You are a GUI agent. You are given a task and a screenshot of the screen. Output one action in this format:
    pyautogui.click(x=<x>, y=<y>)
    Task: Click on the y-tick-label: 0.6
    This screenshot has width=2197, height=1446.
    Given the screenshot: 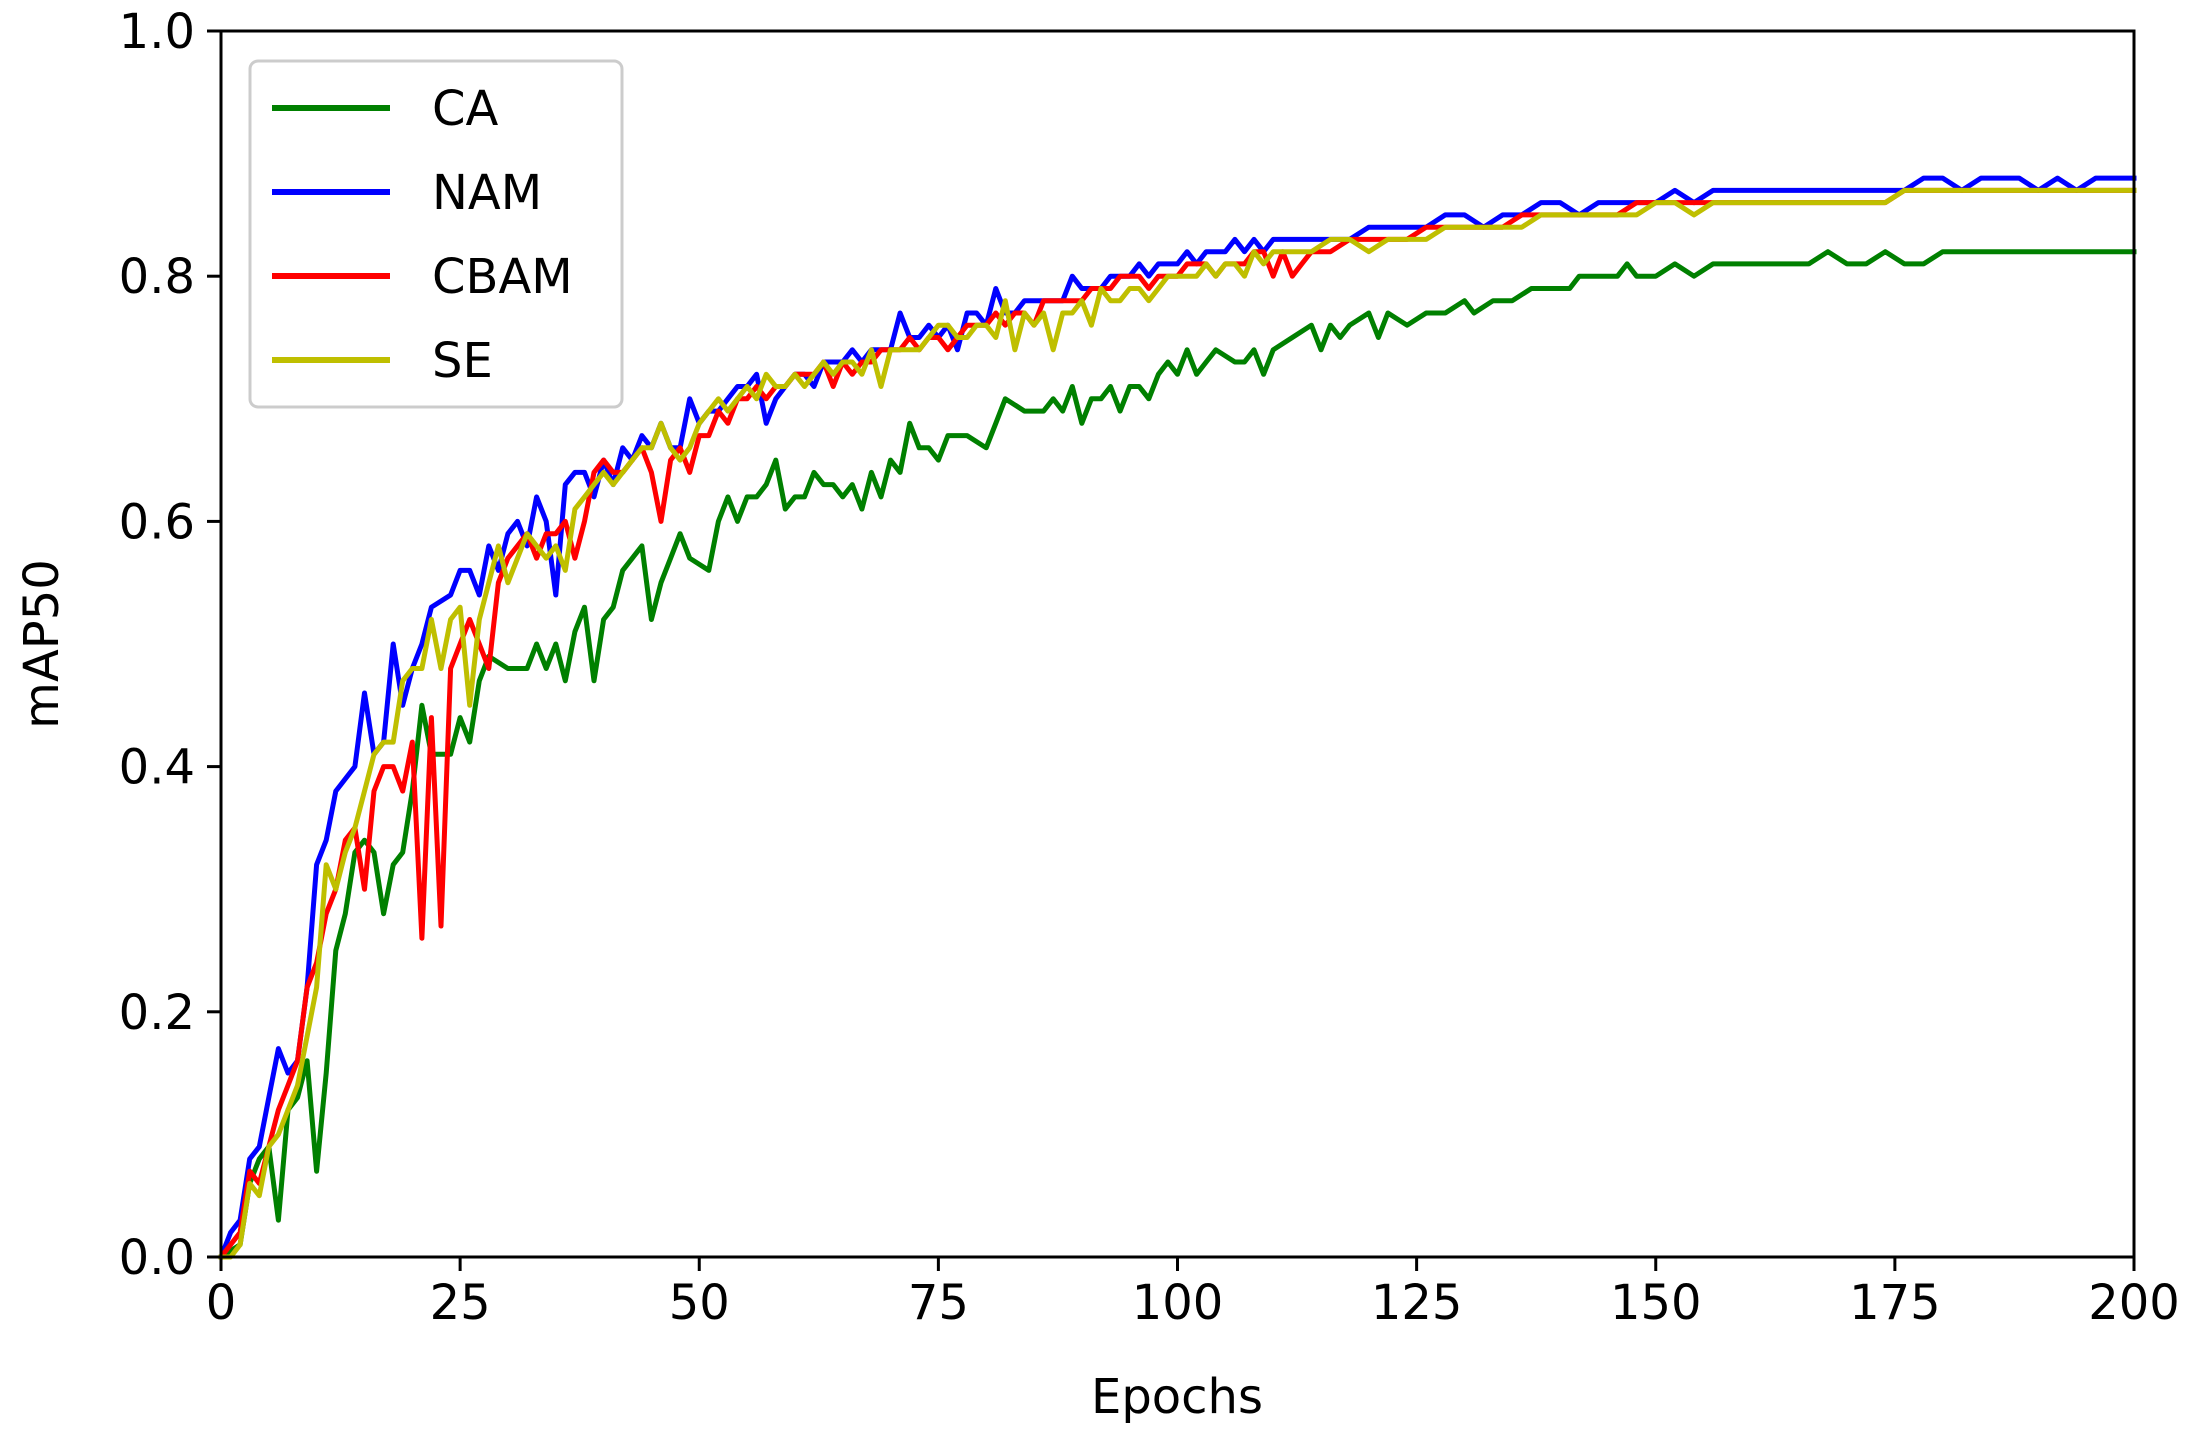 What is the action you would take?
    pyautogui.click(x=157, y=522)
    